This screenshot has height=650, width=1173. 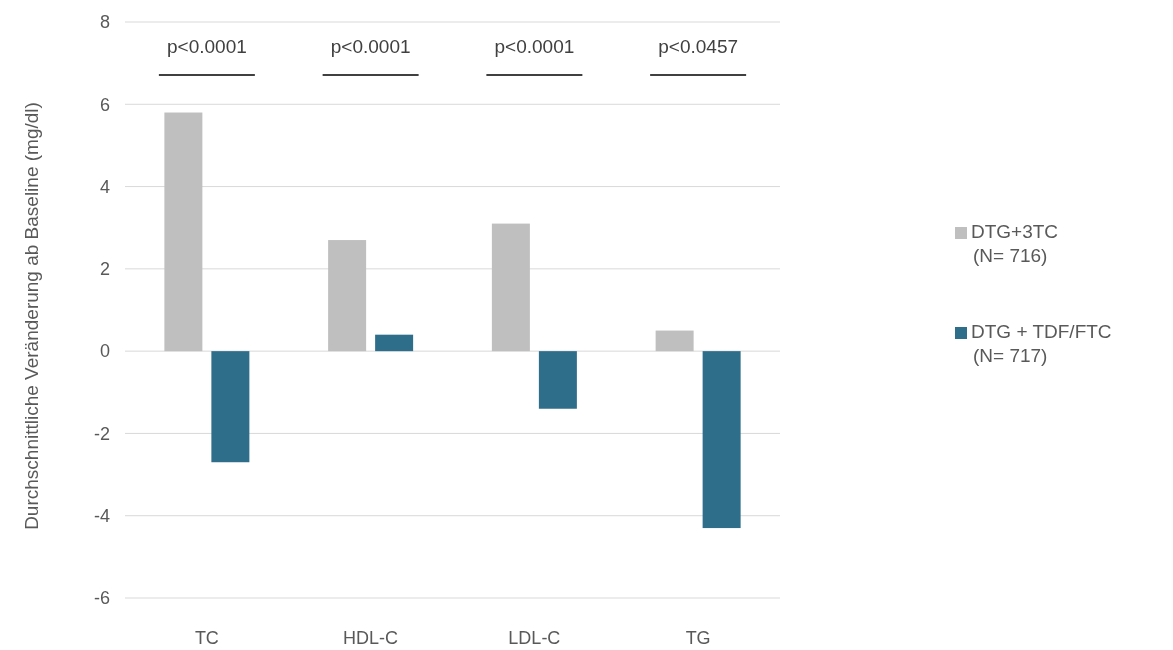 What do you see at coordinates (1015, 243) in the screenshot?
I see `legend-label: DTG+3TC (N= 716)` at bounding box center [1015, 243].